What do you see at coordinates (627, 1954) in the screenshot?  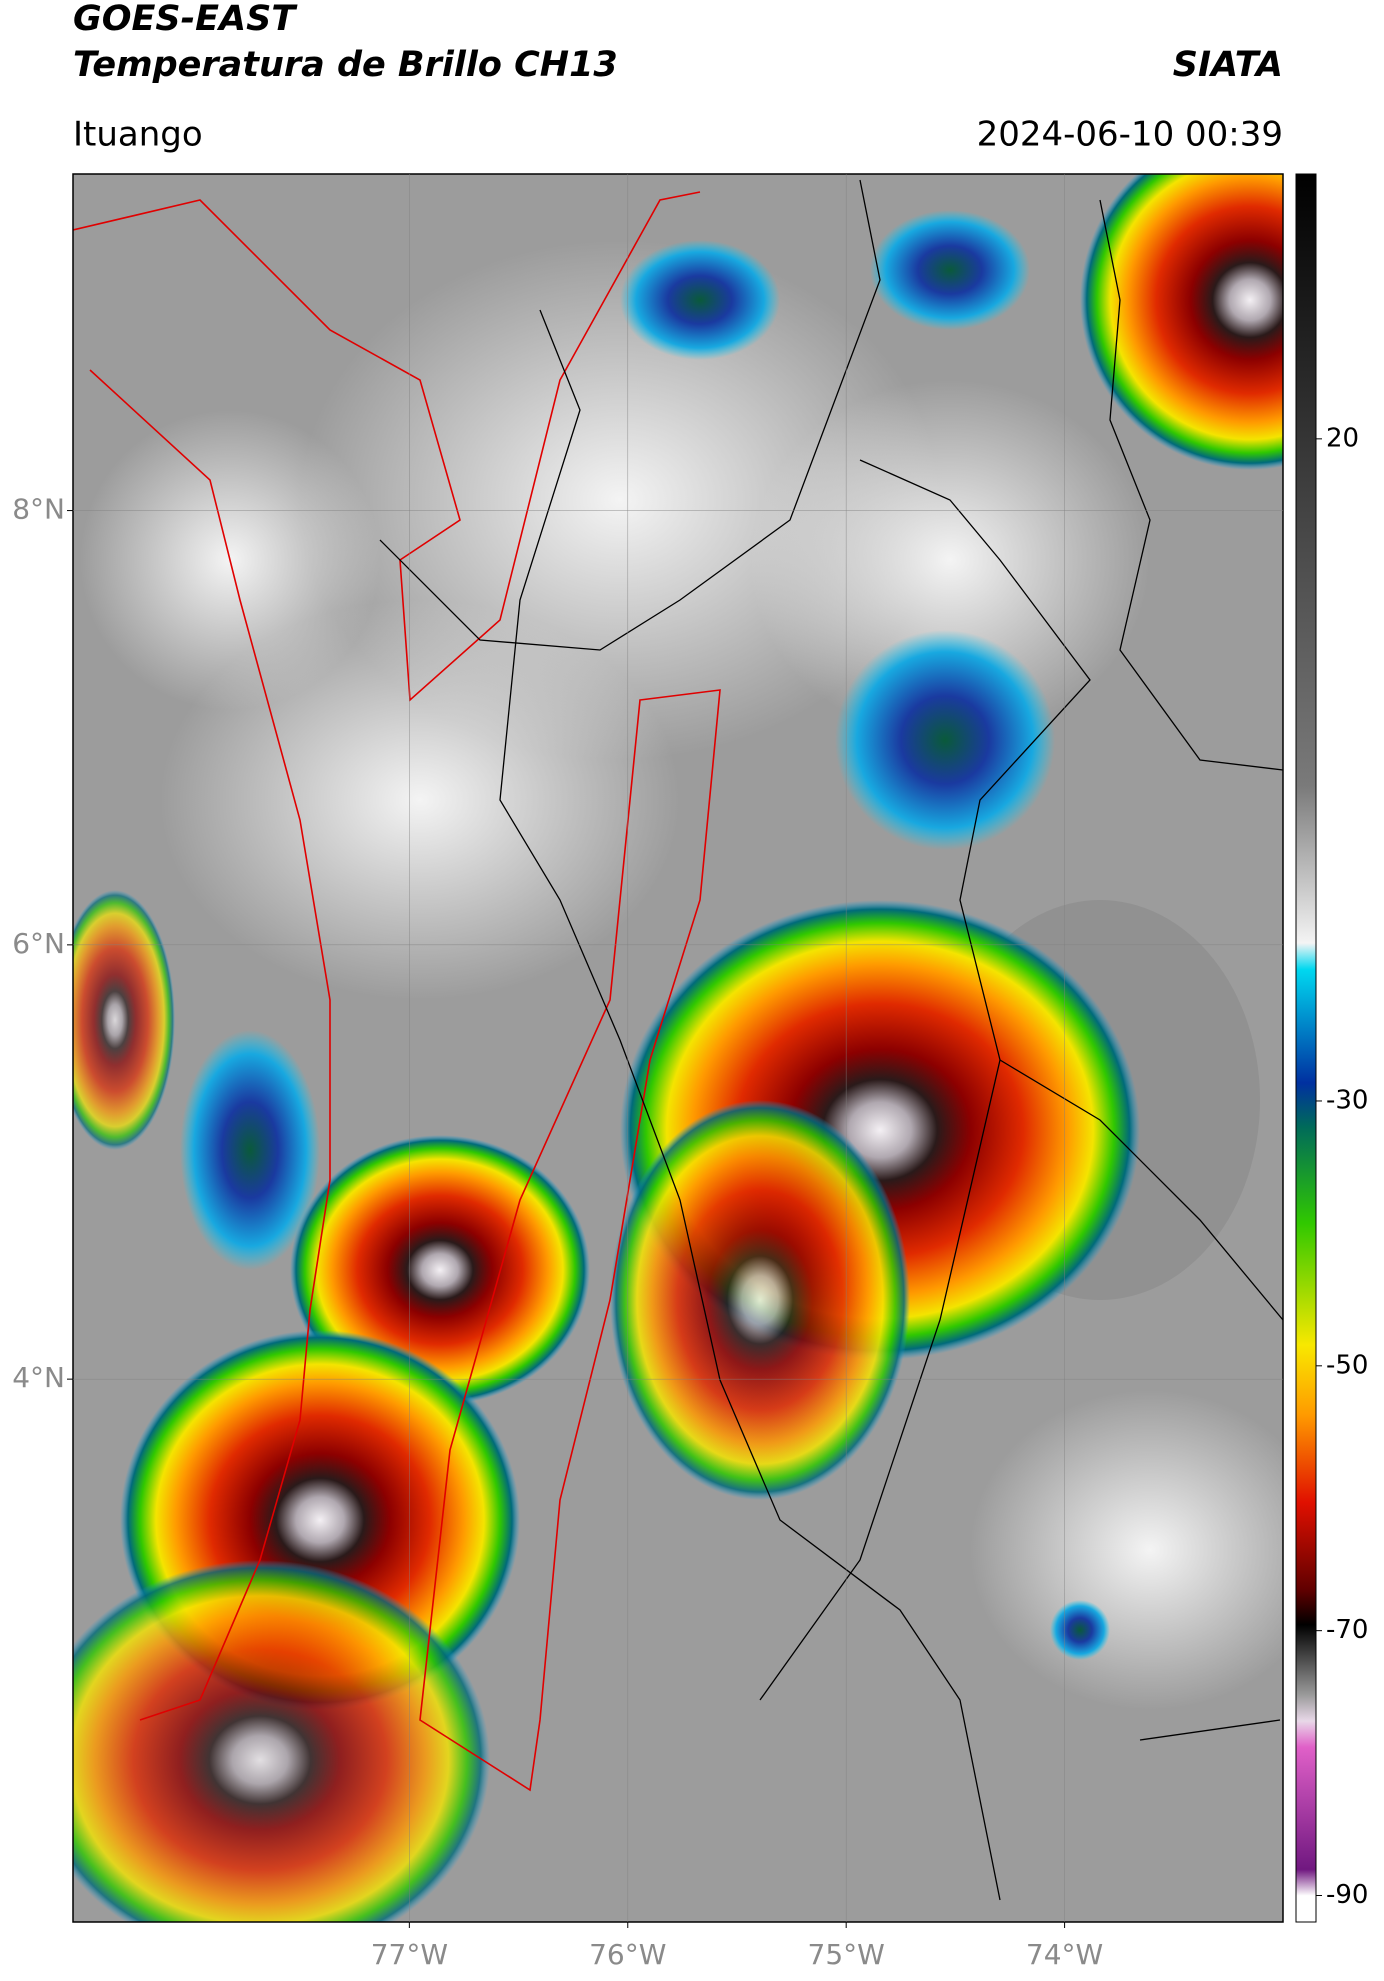 I see `x-tick-label: 76°W` at bounding box center [627, 1954].